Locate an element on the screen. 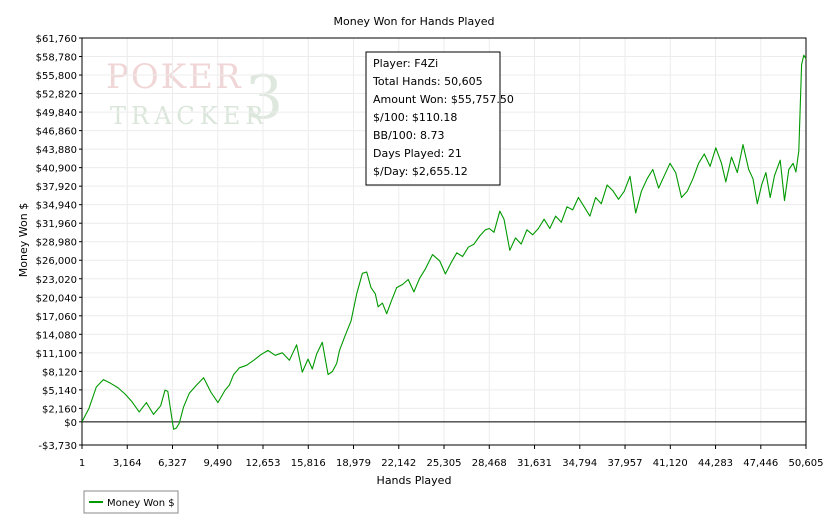 The image size is (828, 530). info-amount-won: Amount Won: $55,757.50 is located at coordinates (443, 99).